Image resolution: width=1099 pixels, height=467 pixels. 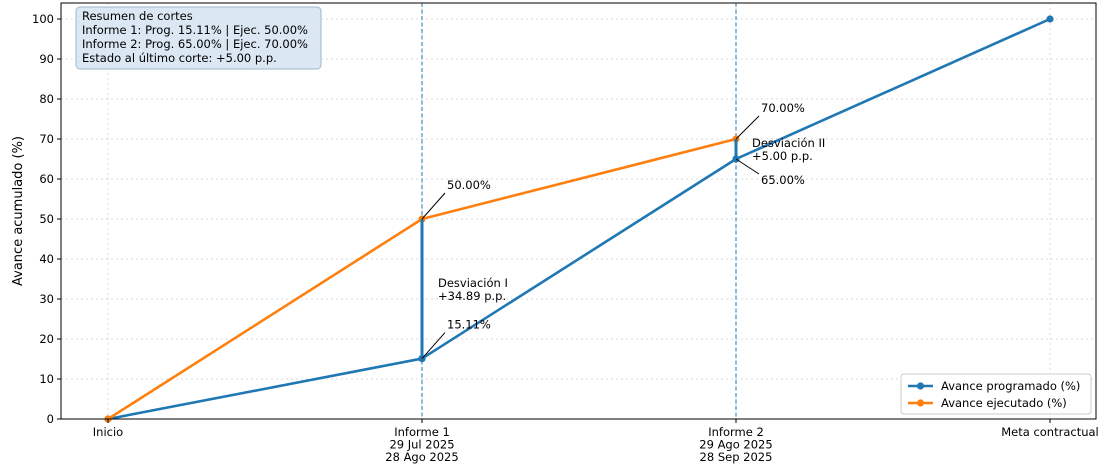 I want to click on y-tick-label: 50, so click(x=46, y=219).